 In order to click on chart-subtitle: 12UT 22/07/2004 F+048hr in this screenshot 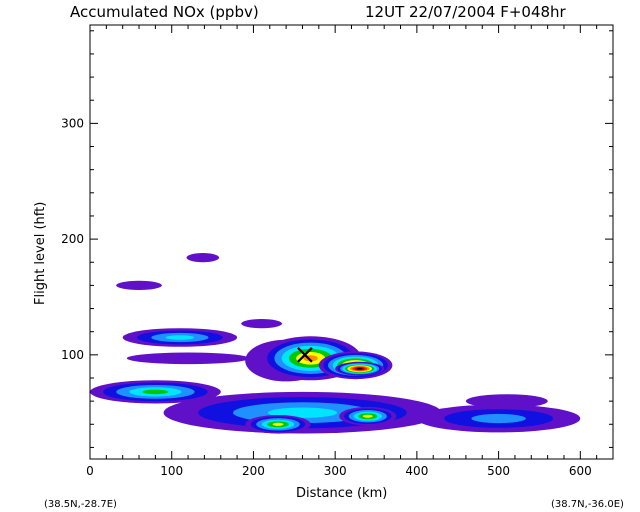, I will do `click(466, 12)`.